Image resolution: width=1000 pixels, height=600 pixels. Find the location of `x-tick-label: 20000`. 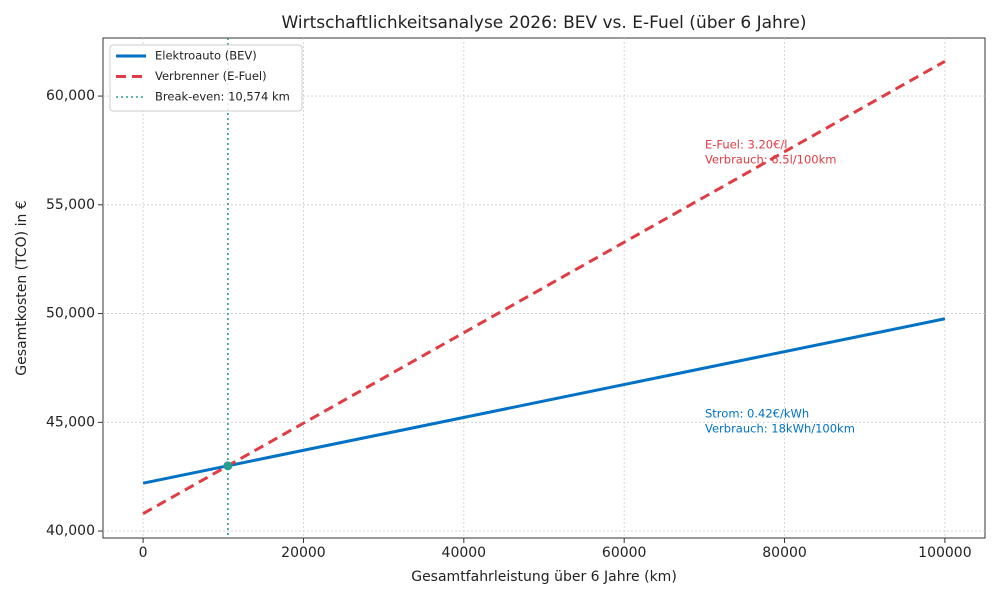

x-tick-label: 20000 is located at coordinates (303, 553).